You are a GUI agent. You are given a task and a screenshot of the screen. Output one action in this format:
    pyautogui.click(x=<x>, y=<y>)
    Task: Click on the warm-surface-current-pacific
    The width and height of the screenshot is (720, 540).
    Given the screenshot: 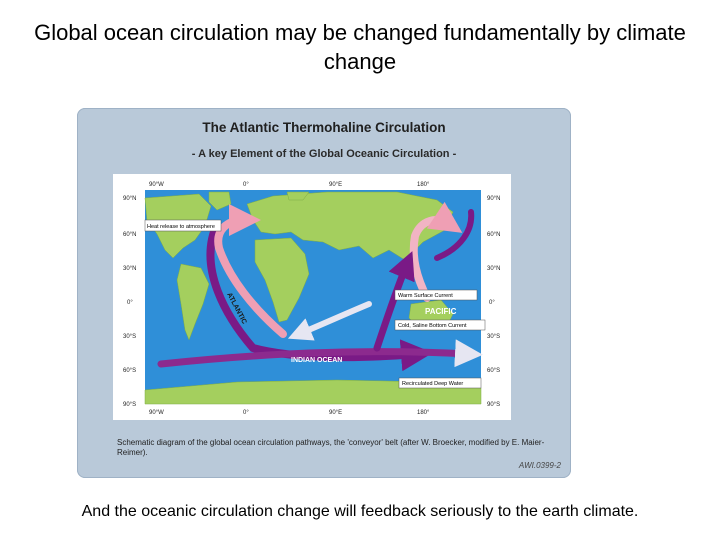 What is the action you would take?
    pyautogui.click(x=436, y=251)
    